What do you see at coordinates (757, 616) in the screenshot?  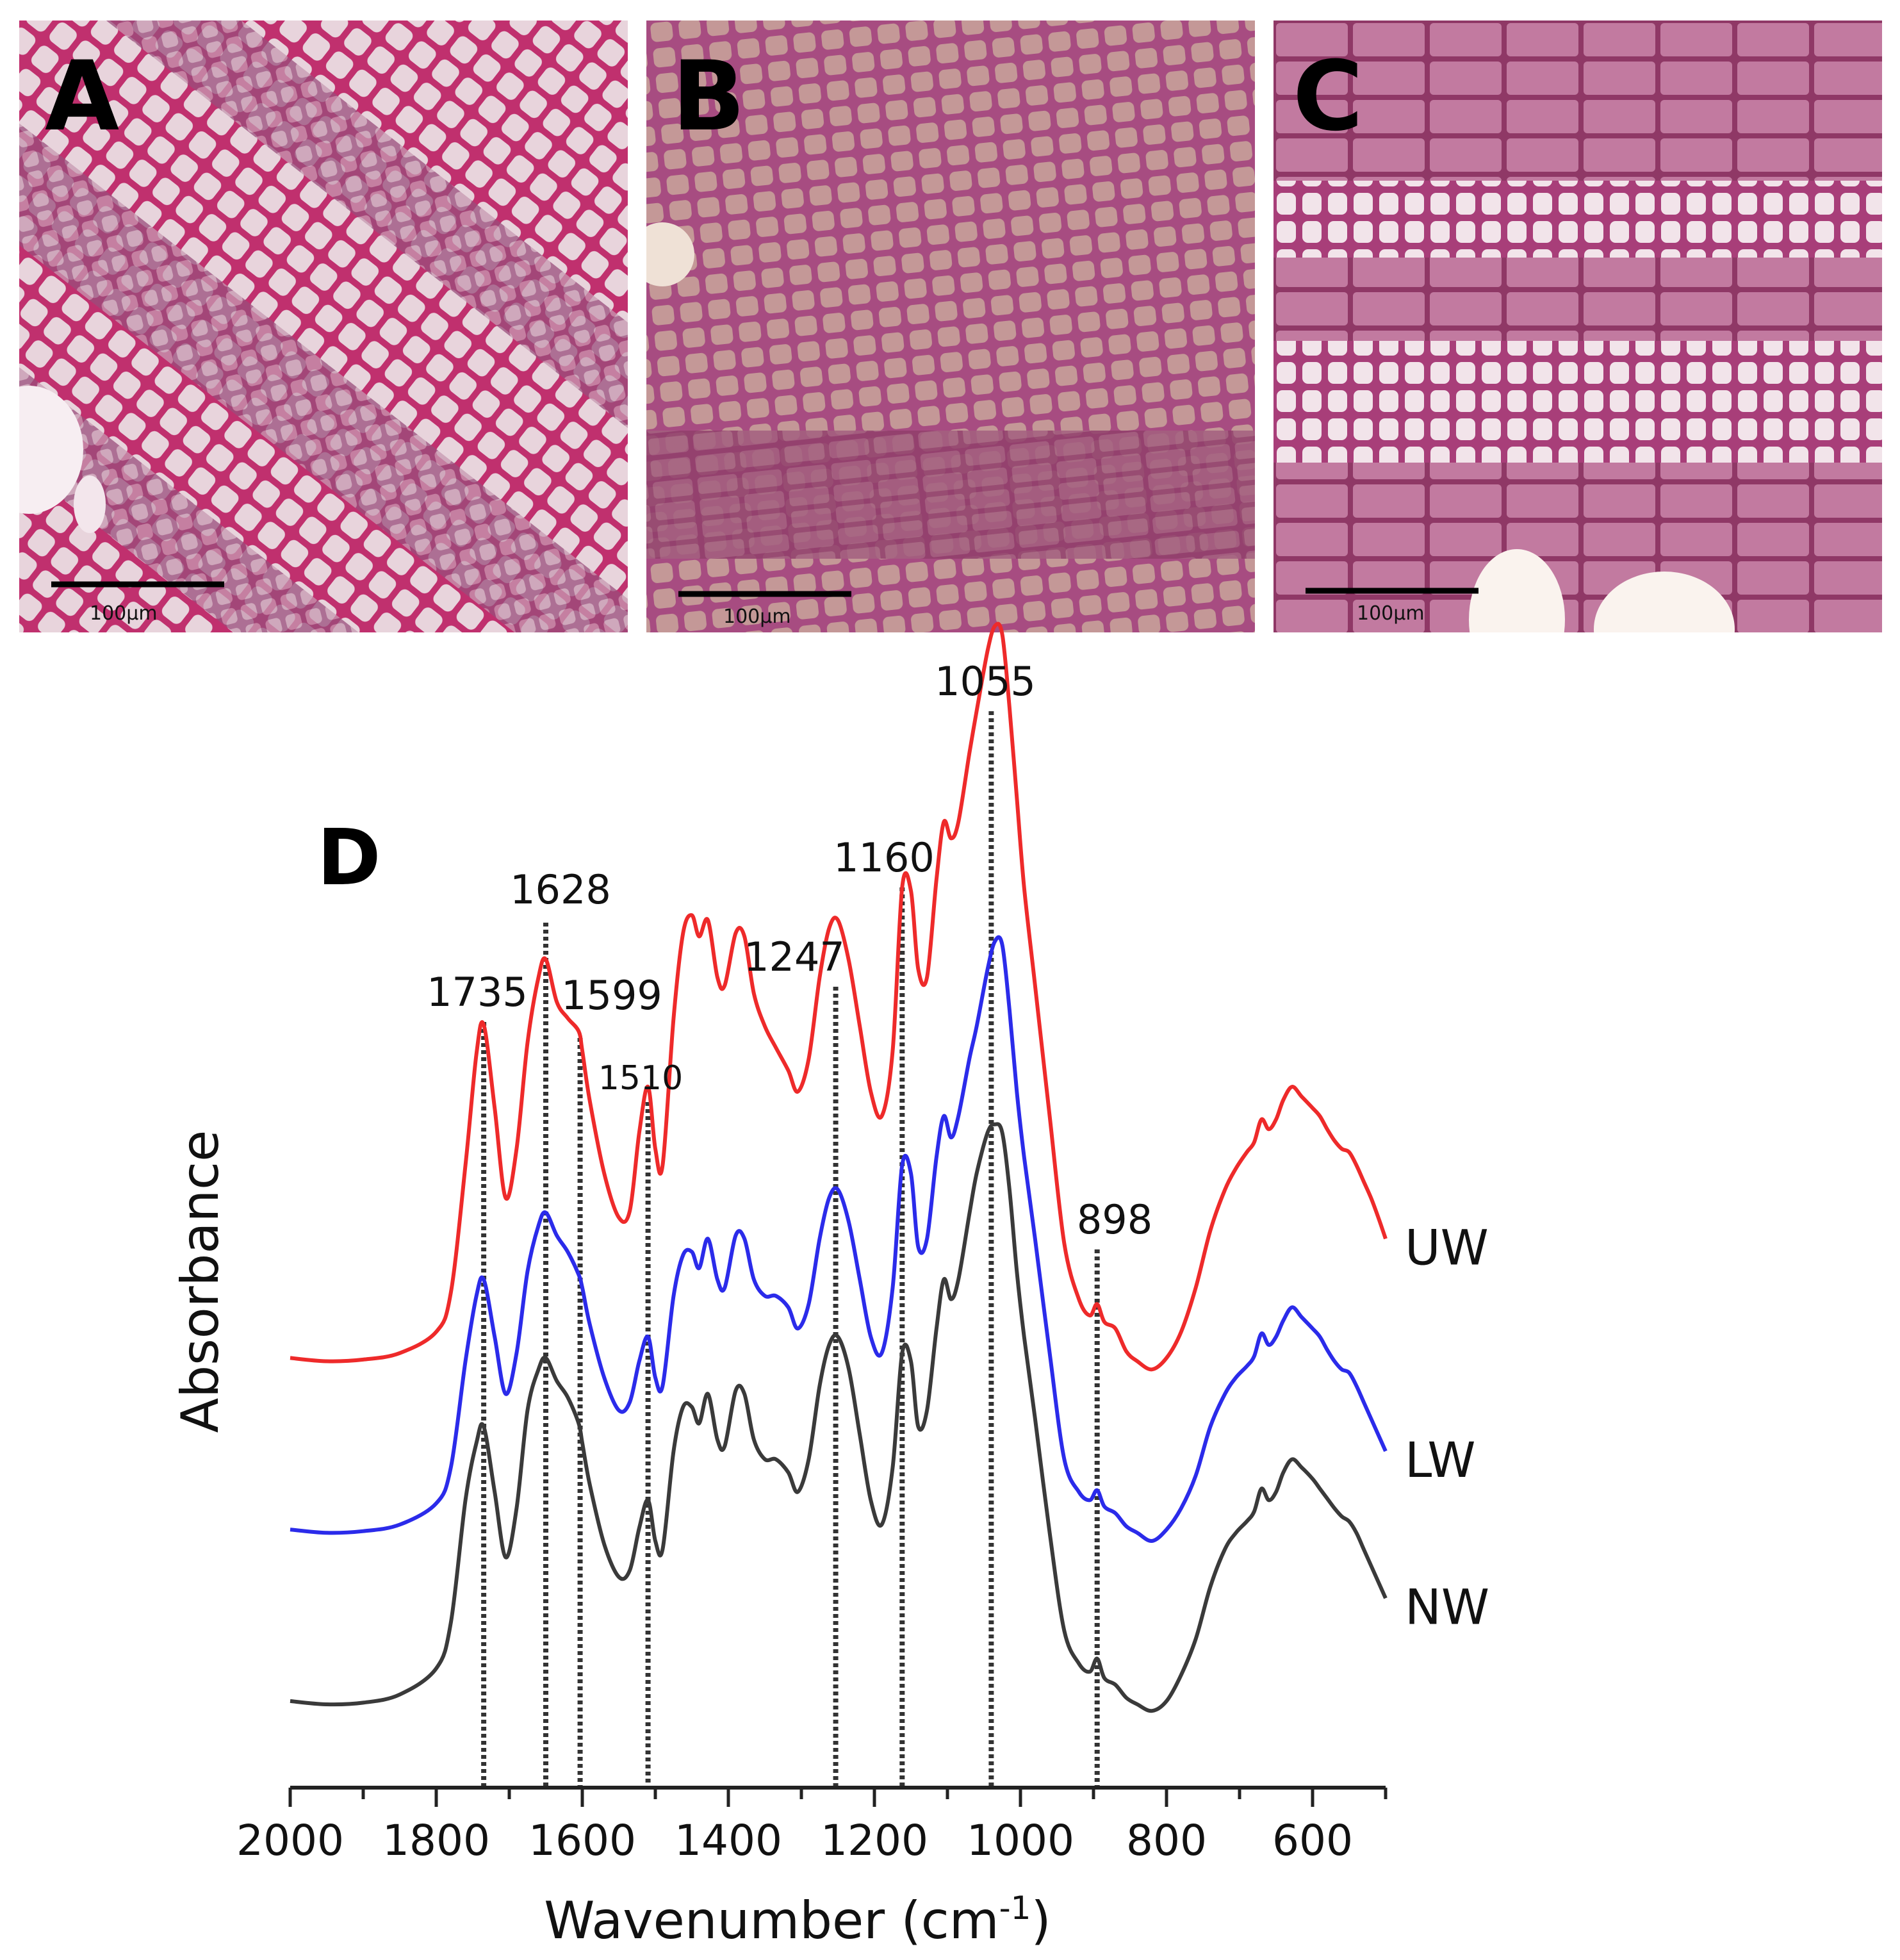 I see `scale-text-b: 100μm` at bounding box center [757, 616].